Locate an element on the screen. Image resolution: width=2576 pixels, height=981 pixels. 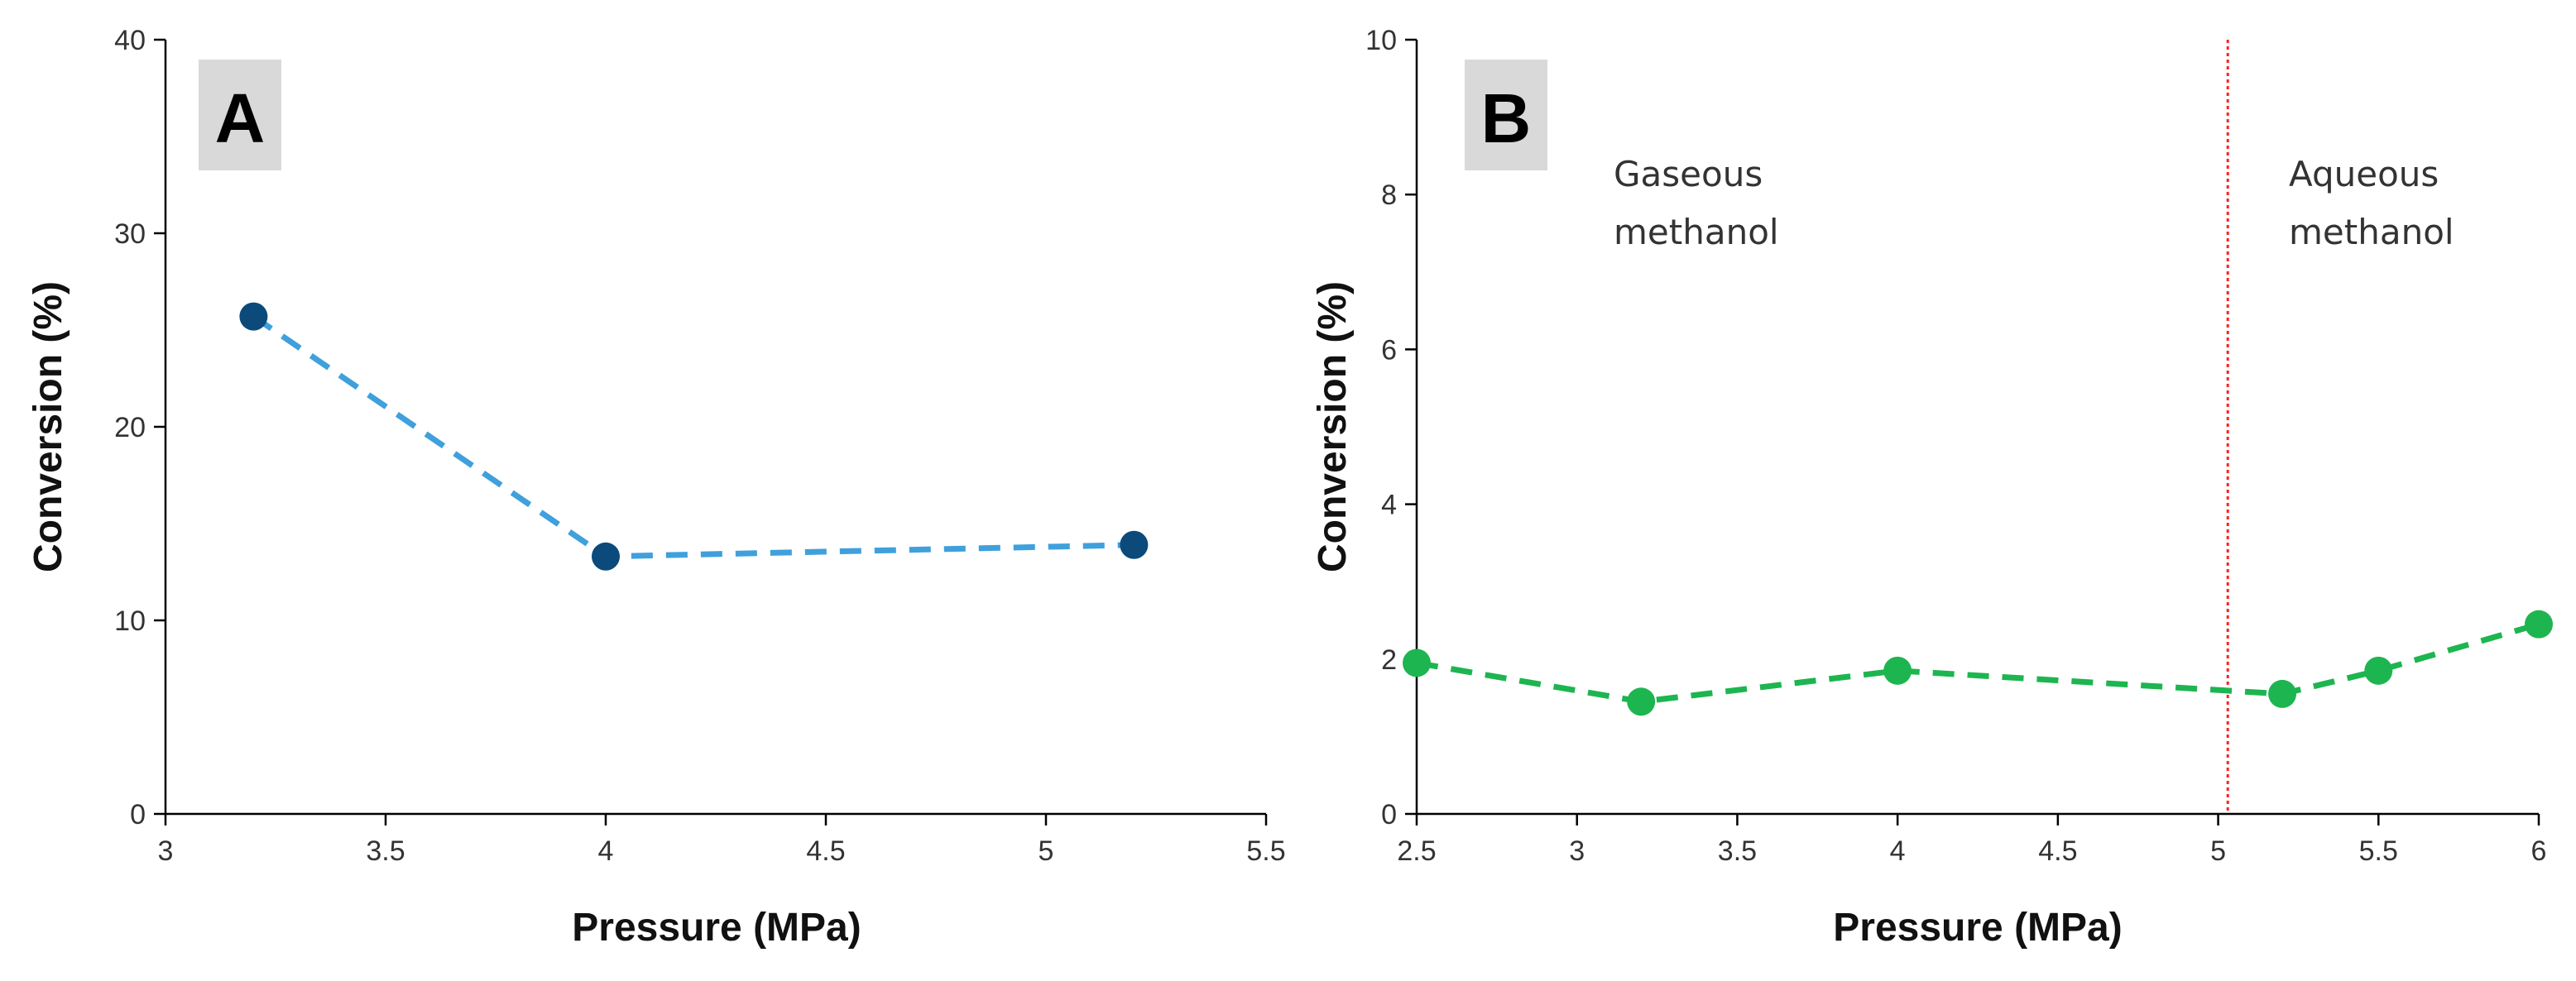
y-tick-label: 30 is located at coordinates (130, 234).